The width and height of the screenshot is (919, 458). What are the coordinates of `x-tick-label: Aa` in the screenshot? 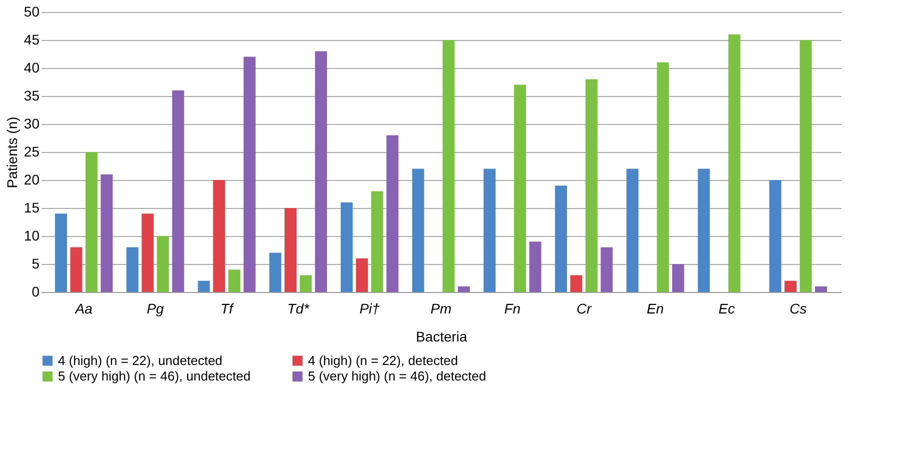 It's located at (83, 308).